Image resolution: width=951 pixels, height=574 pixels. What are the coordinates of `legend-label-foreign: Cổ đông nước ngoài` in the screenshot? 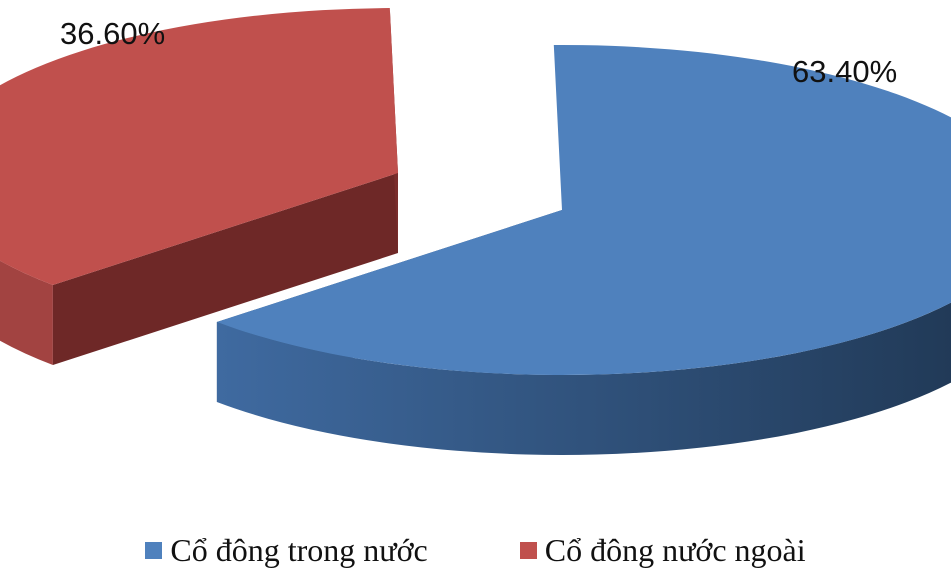 It's located at (675, 549).